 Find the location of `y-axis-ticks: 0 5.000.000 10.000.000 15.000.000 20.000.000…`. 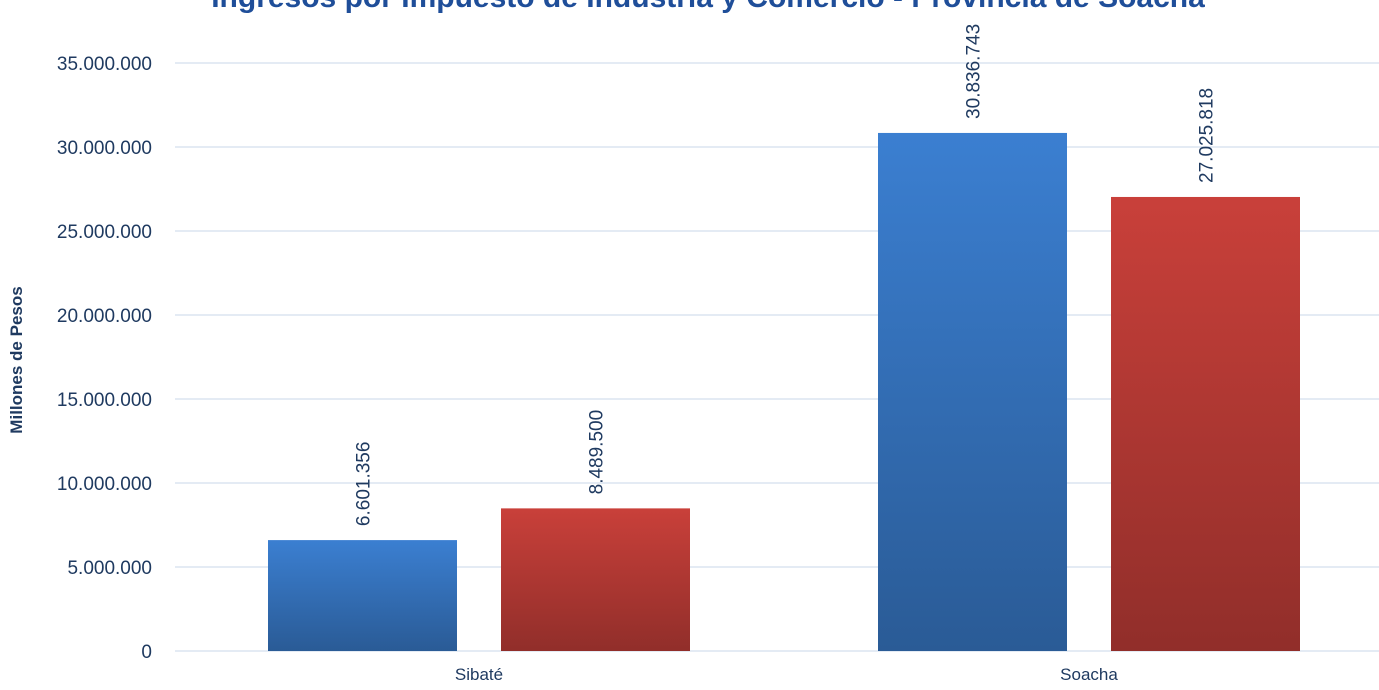

y-axis-ticks: 0 5.000.000 10.000.000 15.000.000 20.000.000… is located at coordinates (104, 358).